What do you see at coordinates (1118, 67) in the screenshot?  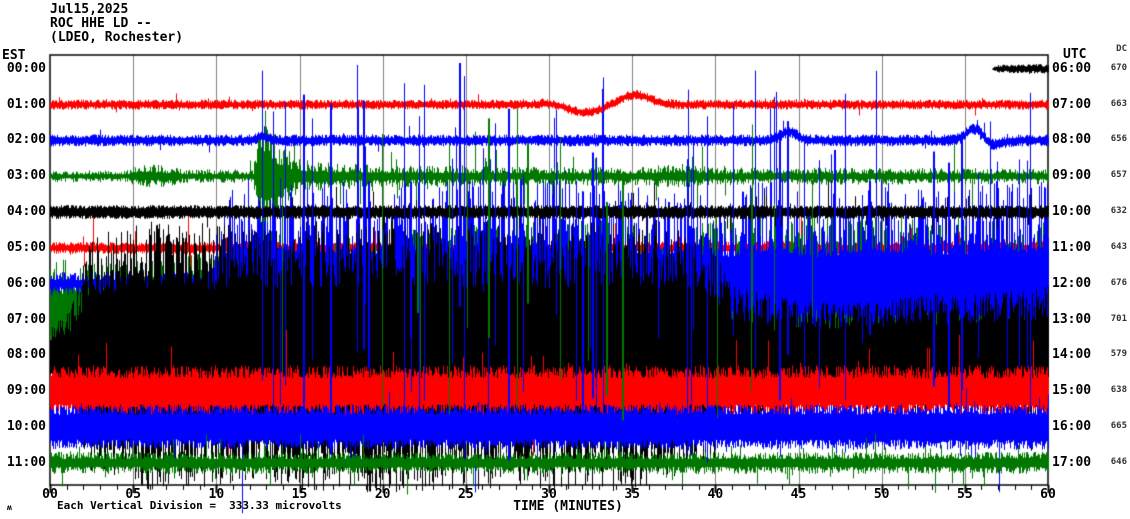 I see `dc-value: 670` at bounding box center [1118, 67].